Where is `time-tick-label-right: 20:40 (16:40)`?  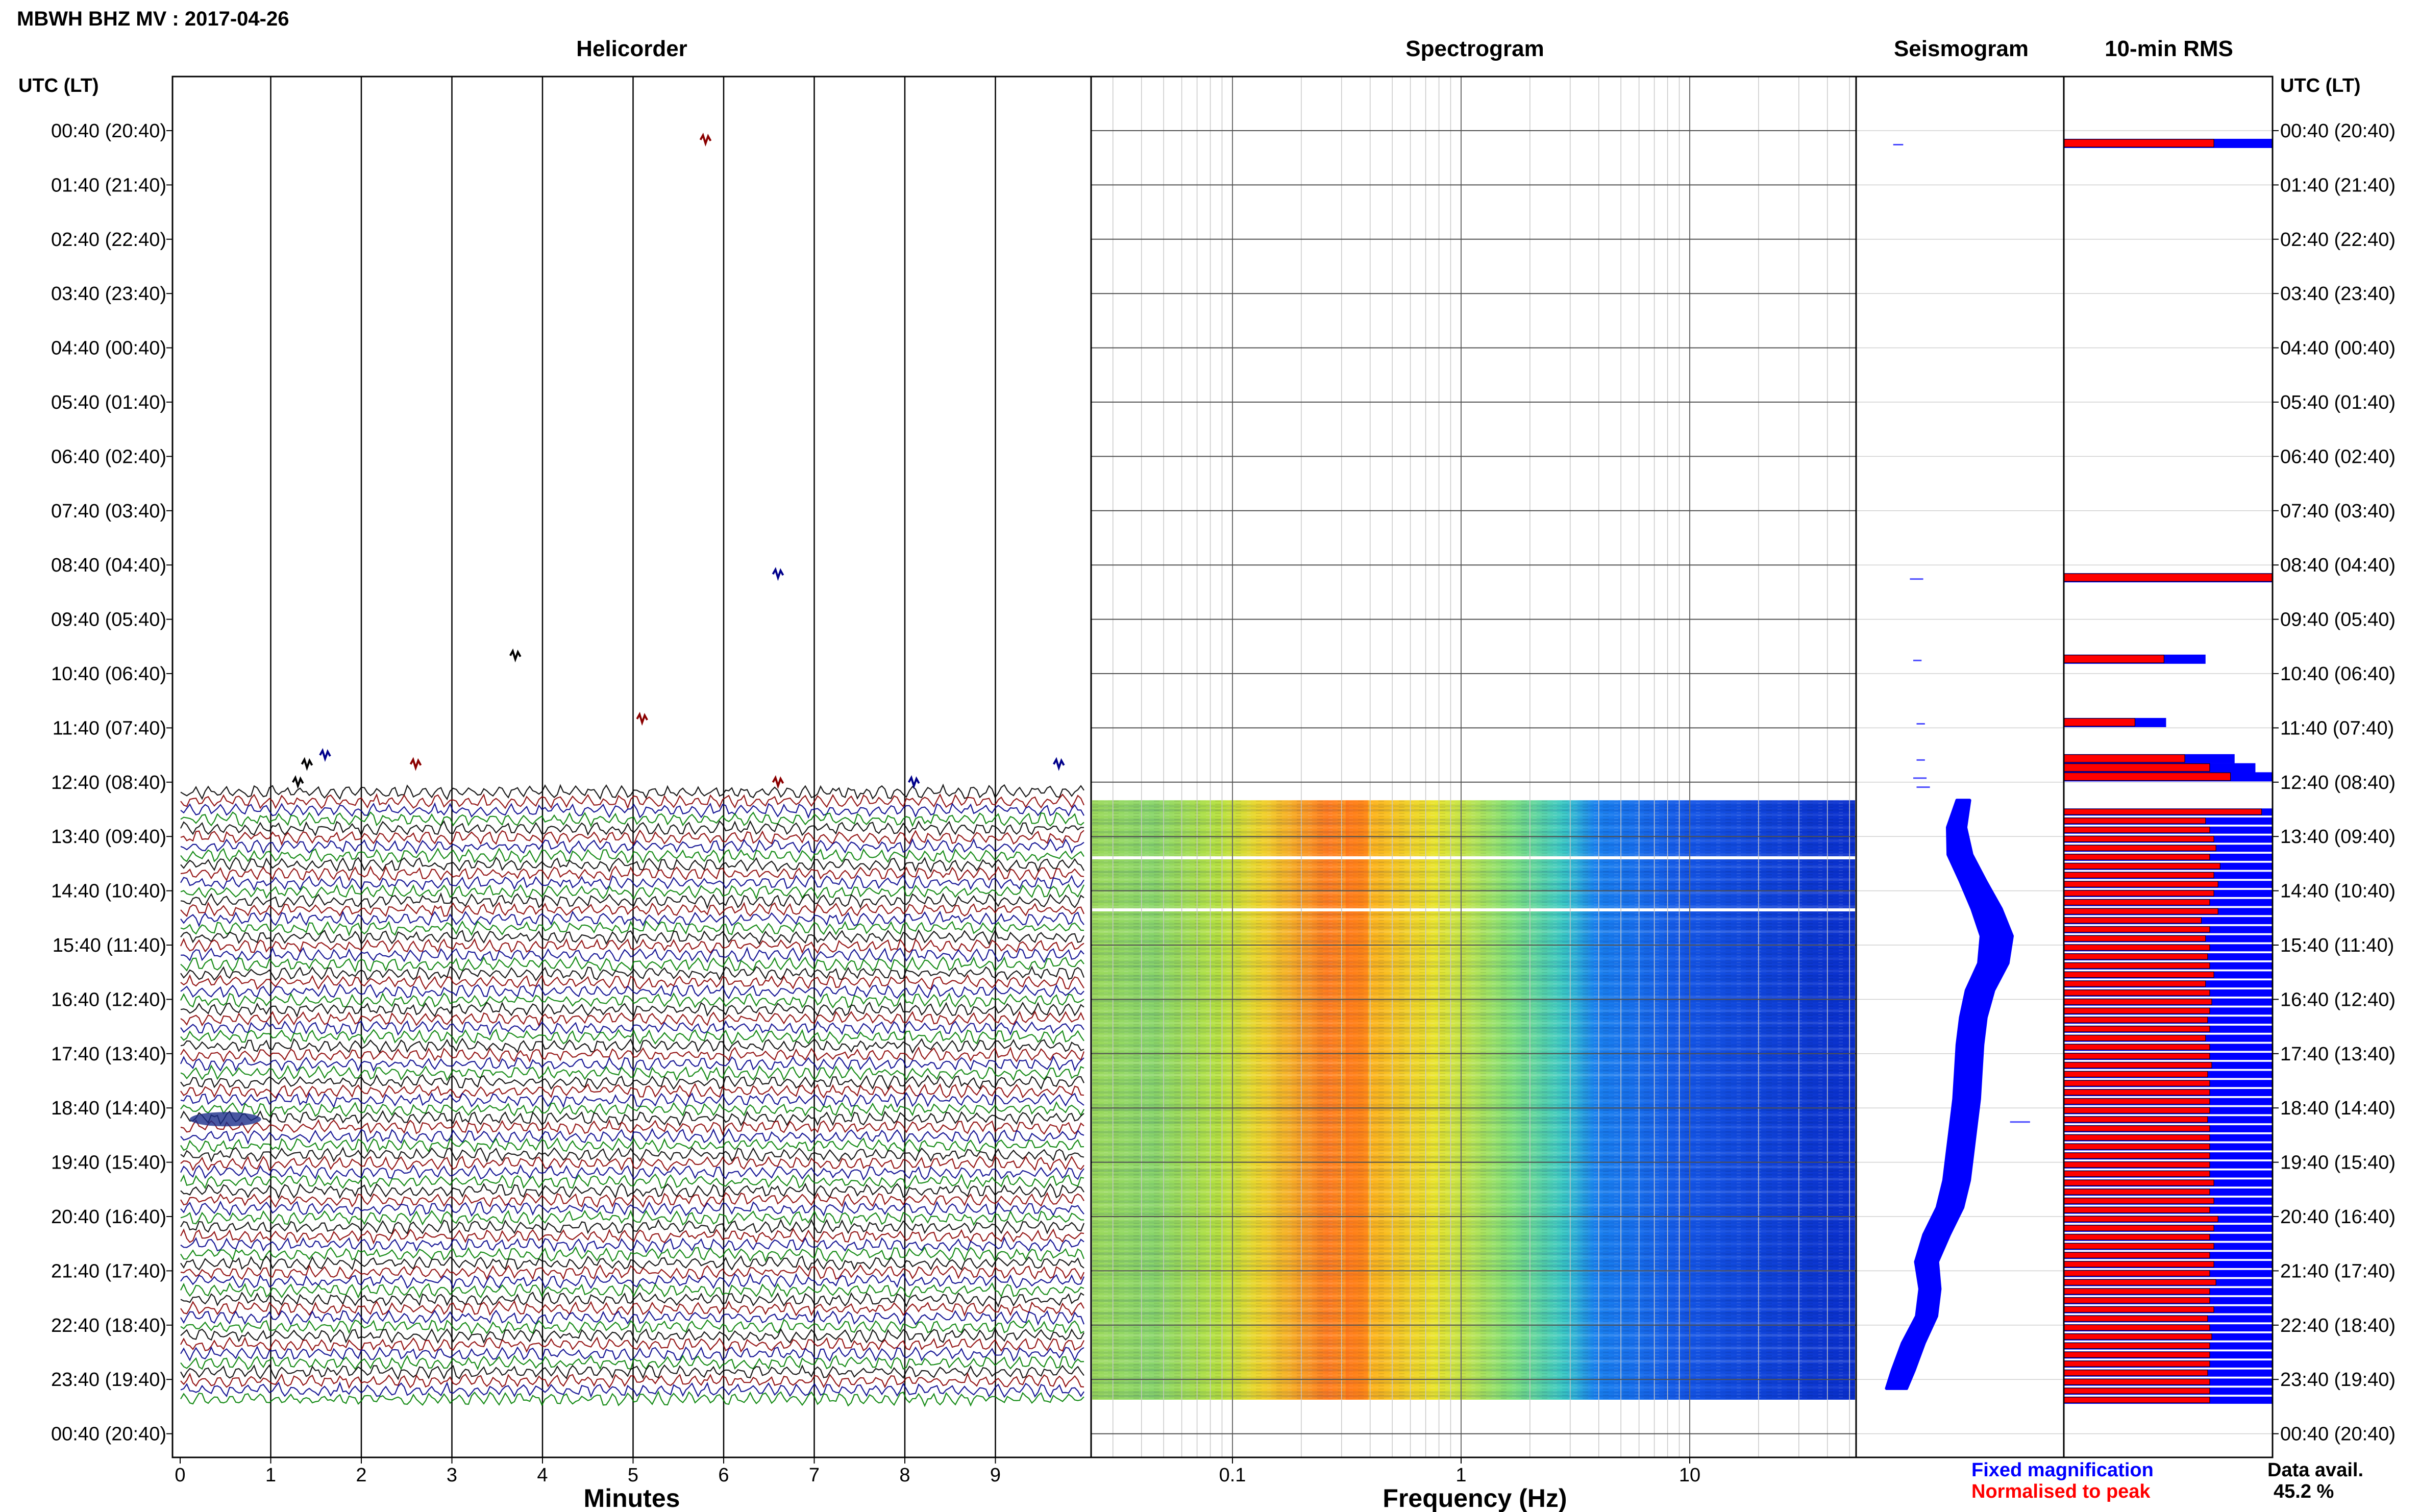 time-tick-label-right: 20:40 (16:40) is located at coordinates (2338, 1217).